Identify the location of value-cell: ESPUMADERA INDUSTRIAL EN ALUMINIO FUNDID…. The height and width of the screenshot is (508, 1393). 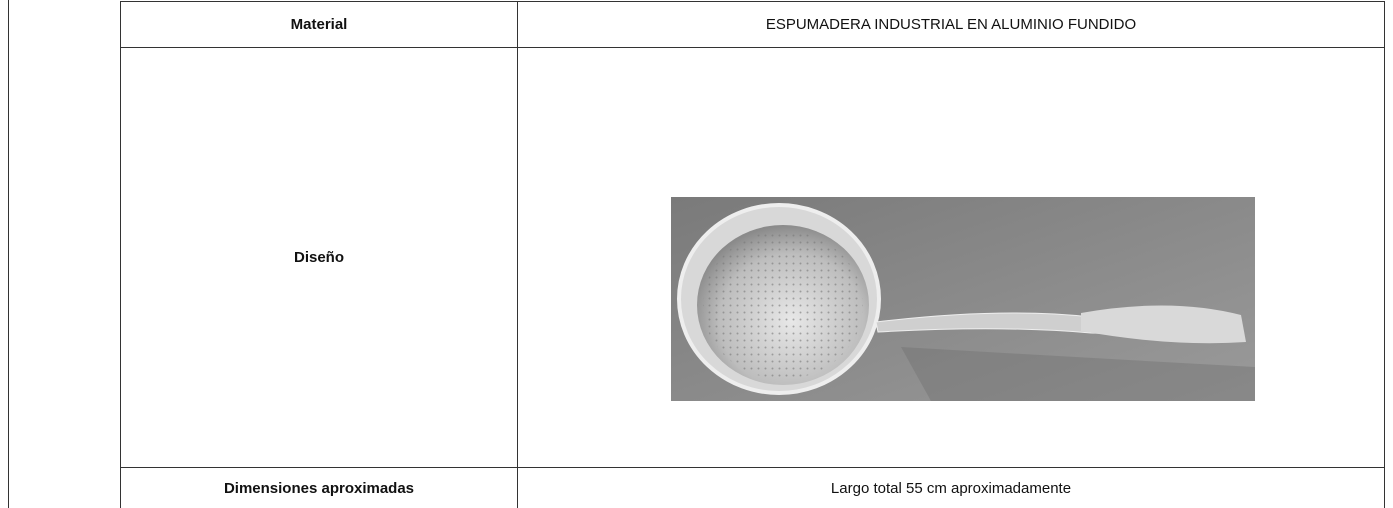
(951, 24).